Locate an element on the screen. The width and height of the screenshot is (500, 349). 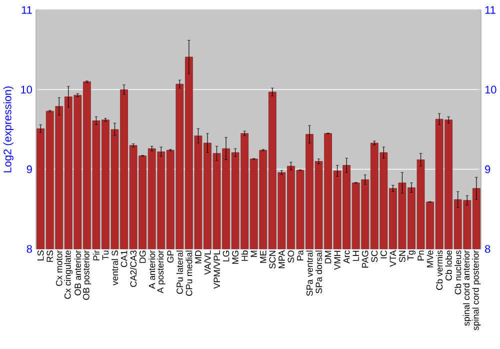
x-tick-label: OB posterior is located at coordinates (87, 275).